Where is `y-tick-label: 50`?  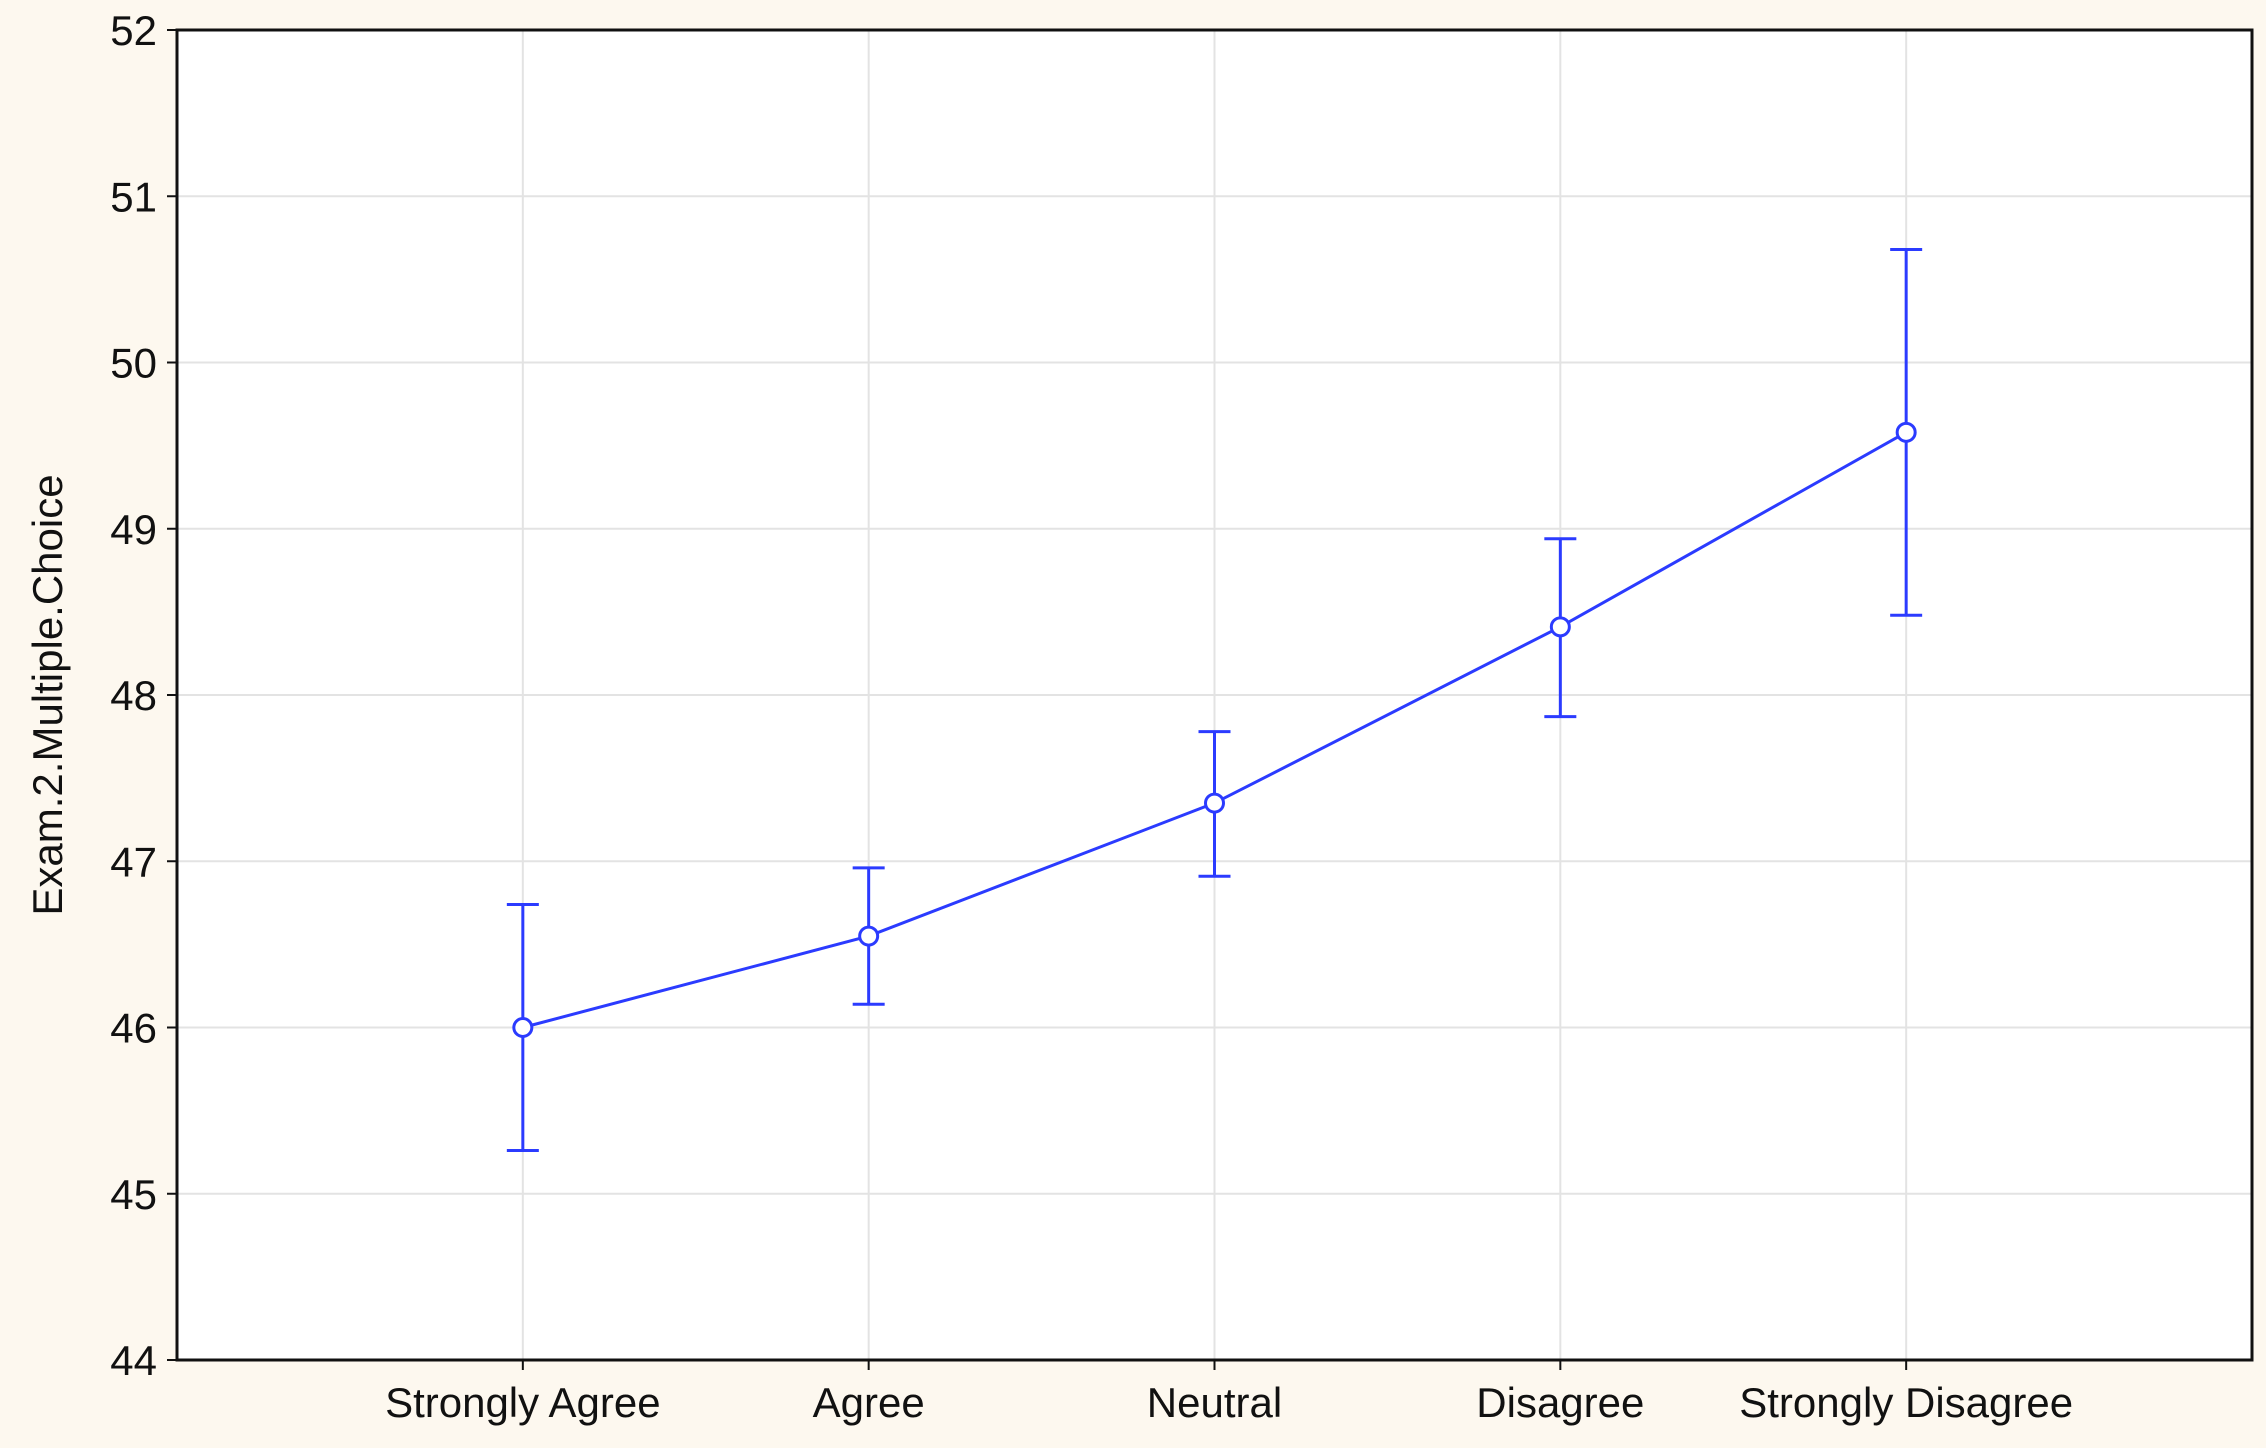
y-tick-label: 50 is located at coordinates (133, 363).